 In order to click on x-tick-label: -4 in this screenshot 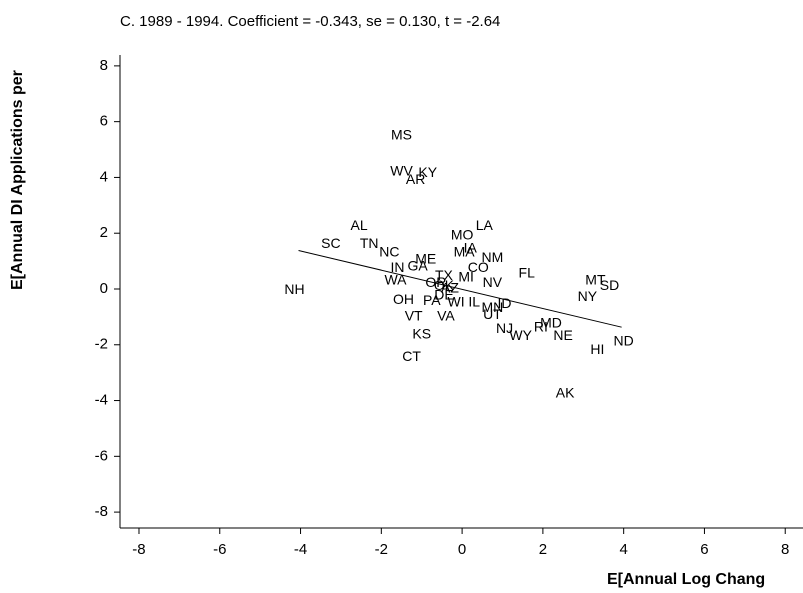, I will do `click(300, 549)`.